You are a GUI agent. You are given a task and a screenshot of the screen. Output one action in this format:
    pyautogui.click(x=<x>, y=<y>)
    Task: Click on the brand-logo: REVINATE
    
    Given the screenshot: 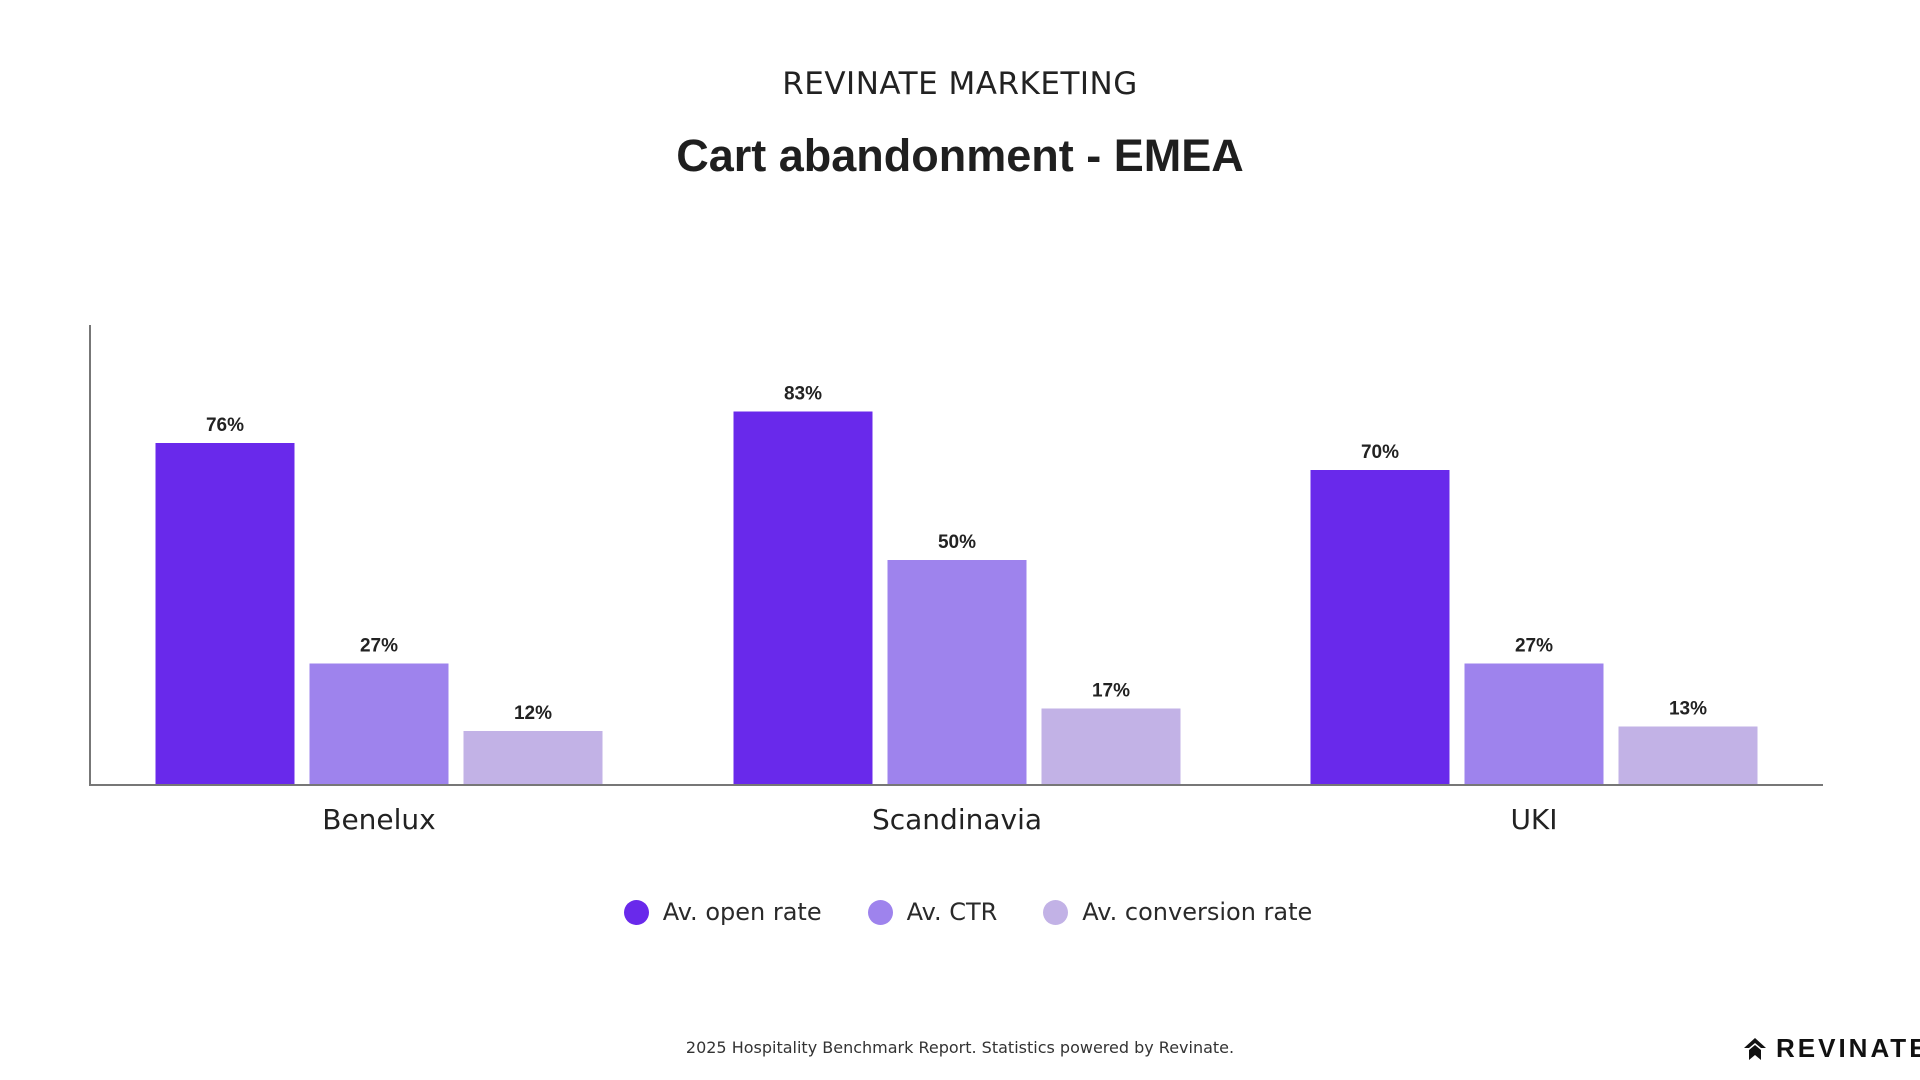 What is the action you would take?
    pyautogui.click(x=1831, y=1048)
    